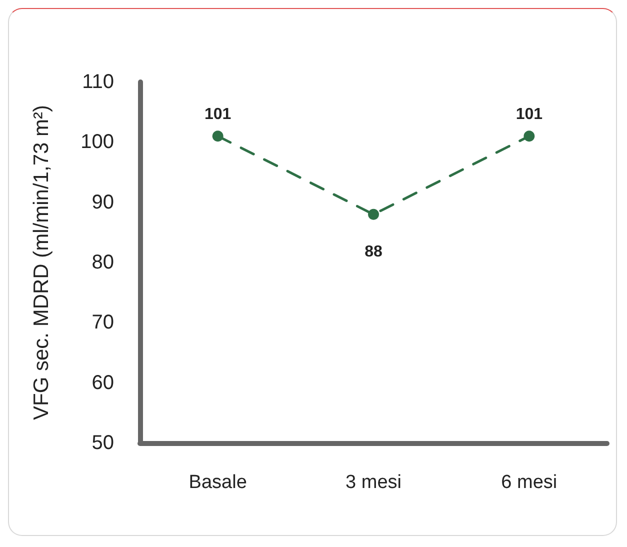  I want to click on y-tick-label: 50, so click(103, 443).